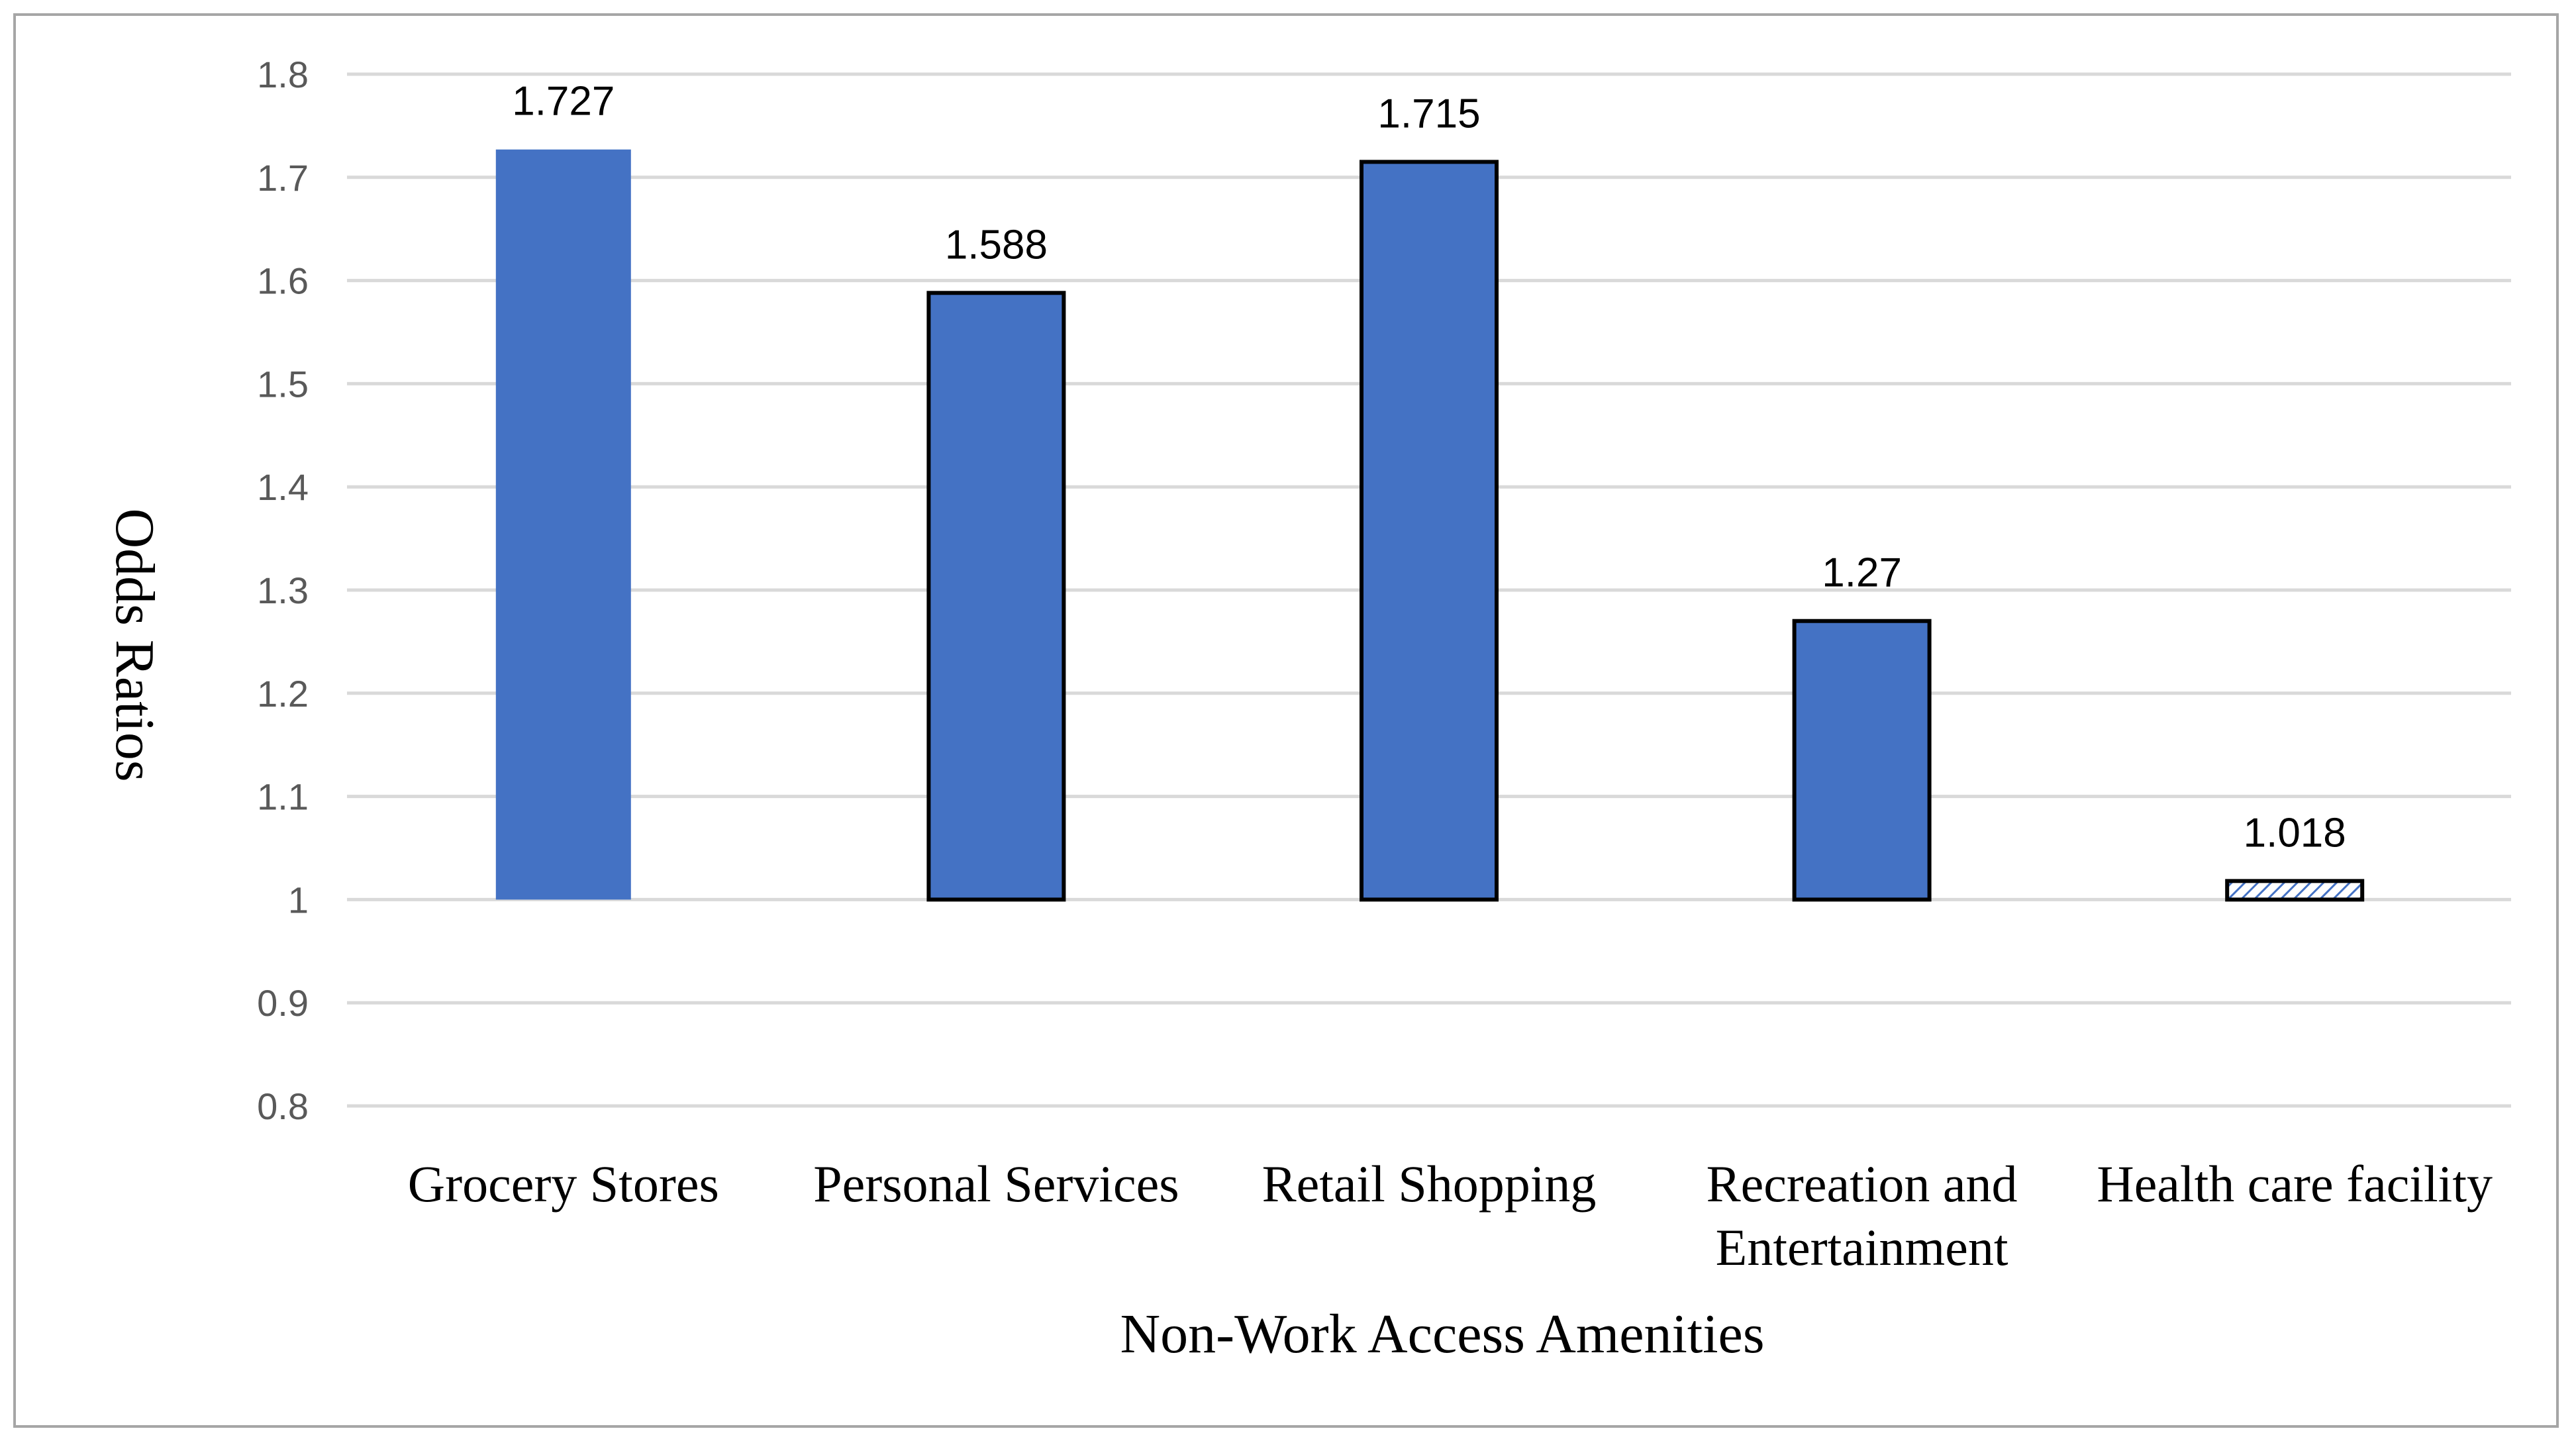 This screenshot has height=1445, width=2576. I want to click on y-tick-label: 1.5, so click(283, 384).